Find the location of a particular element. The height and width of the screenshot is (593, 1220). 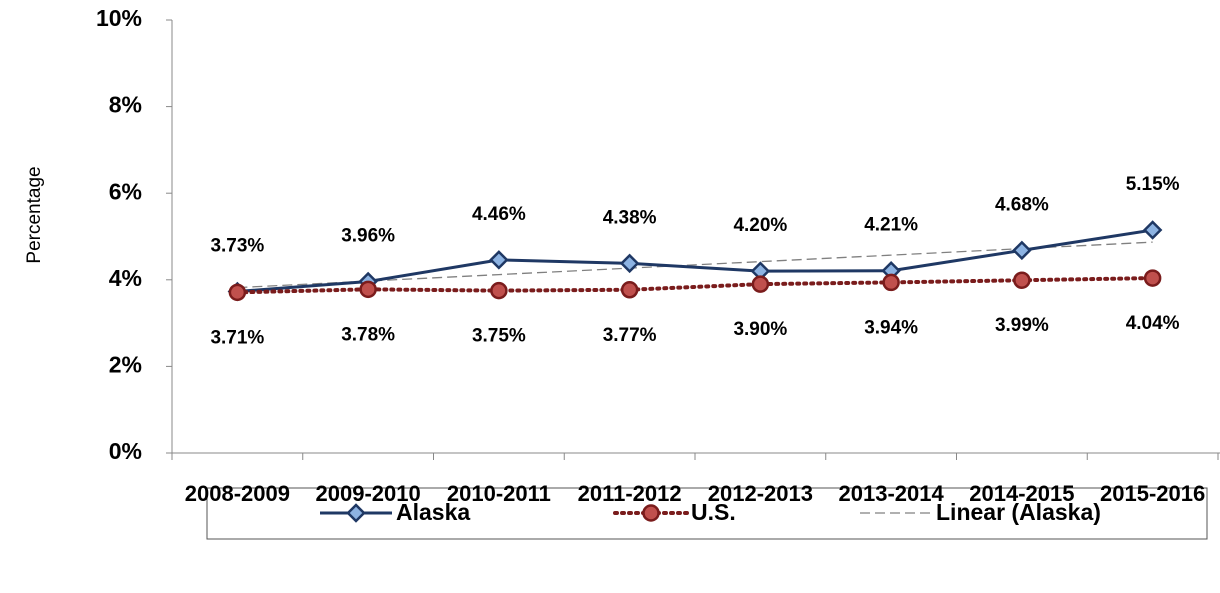

y-tick-label: 2% is located at coordinates (125, 364).